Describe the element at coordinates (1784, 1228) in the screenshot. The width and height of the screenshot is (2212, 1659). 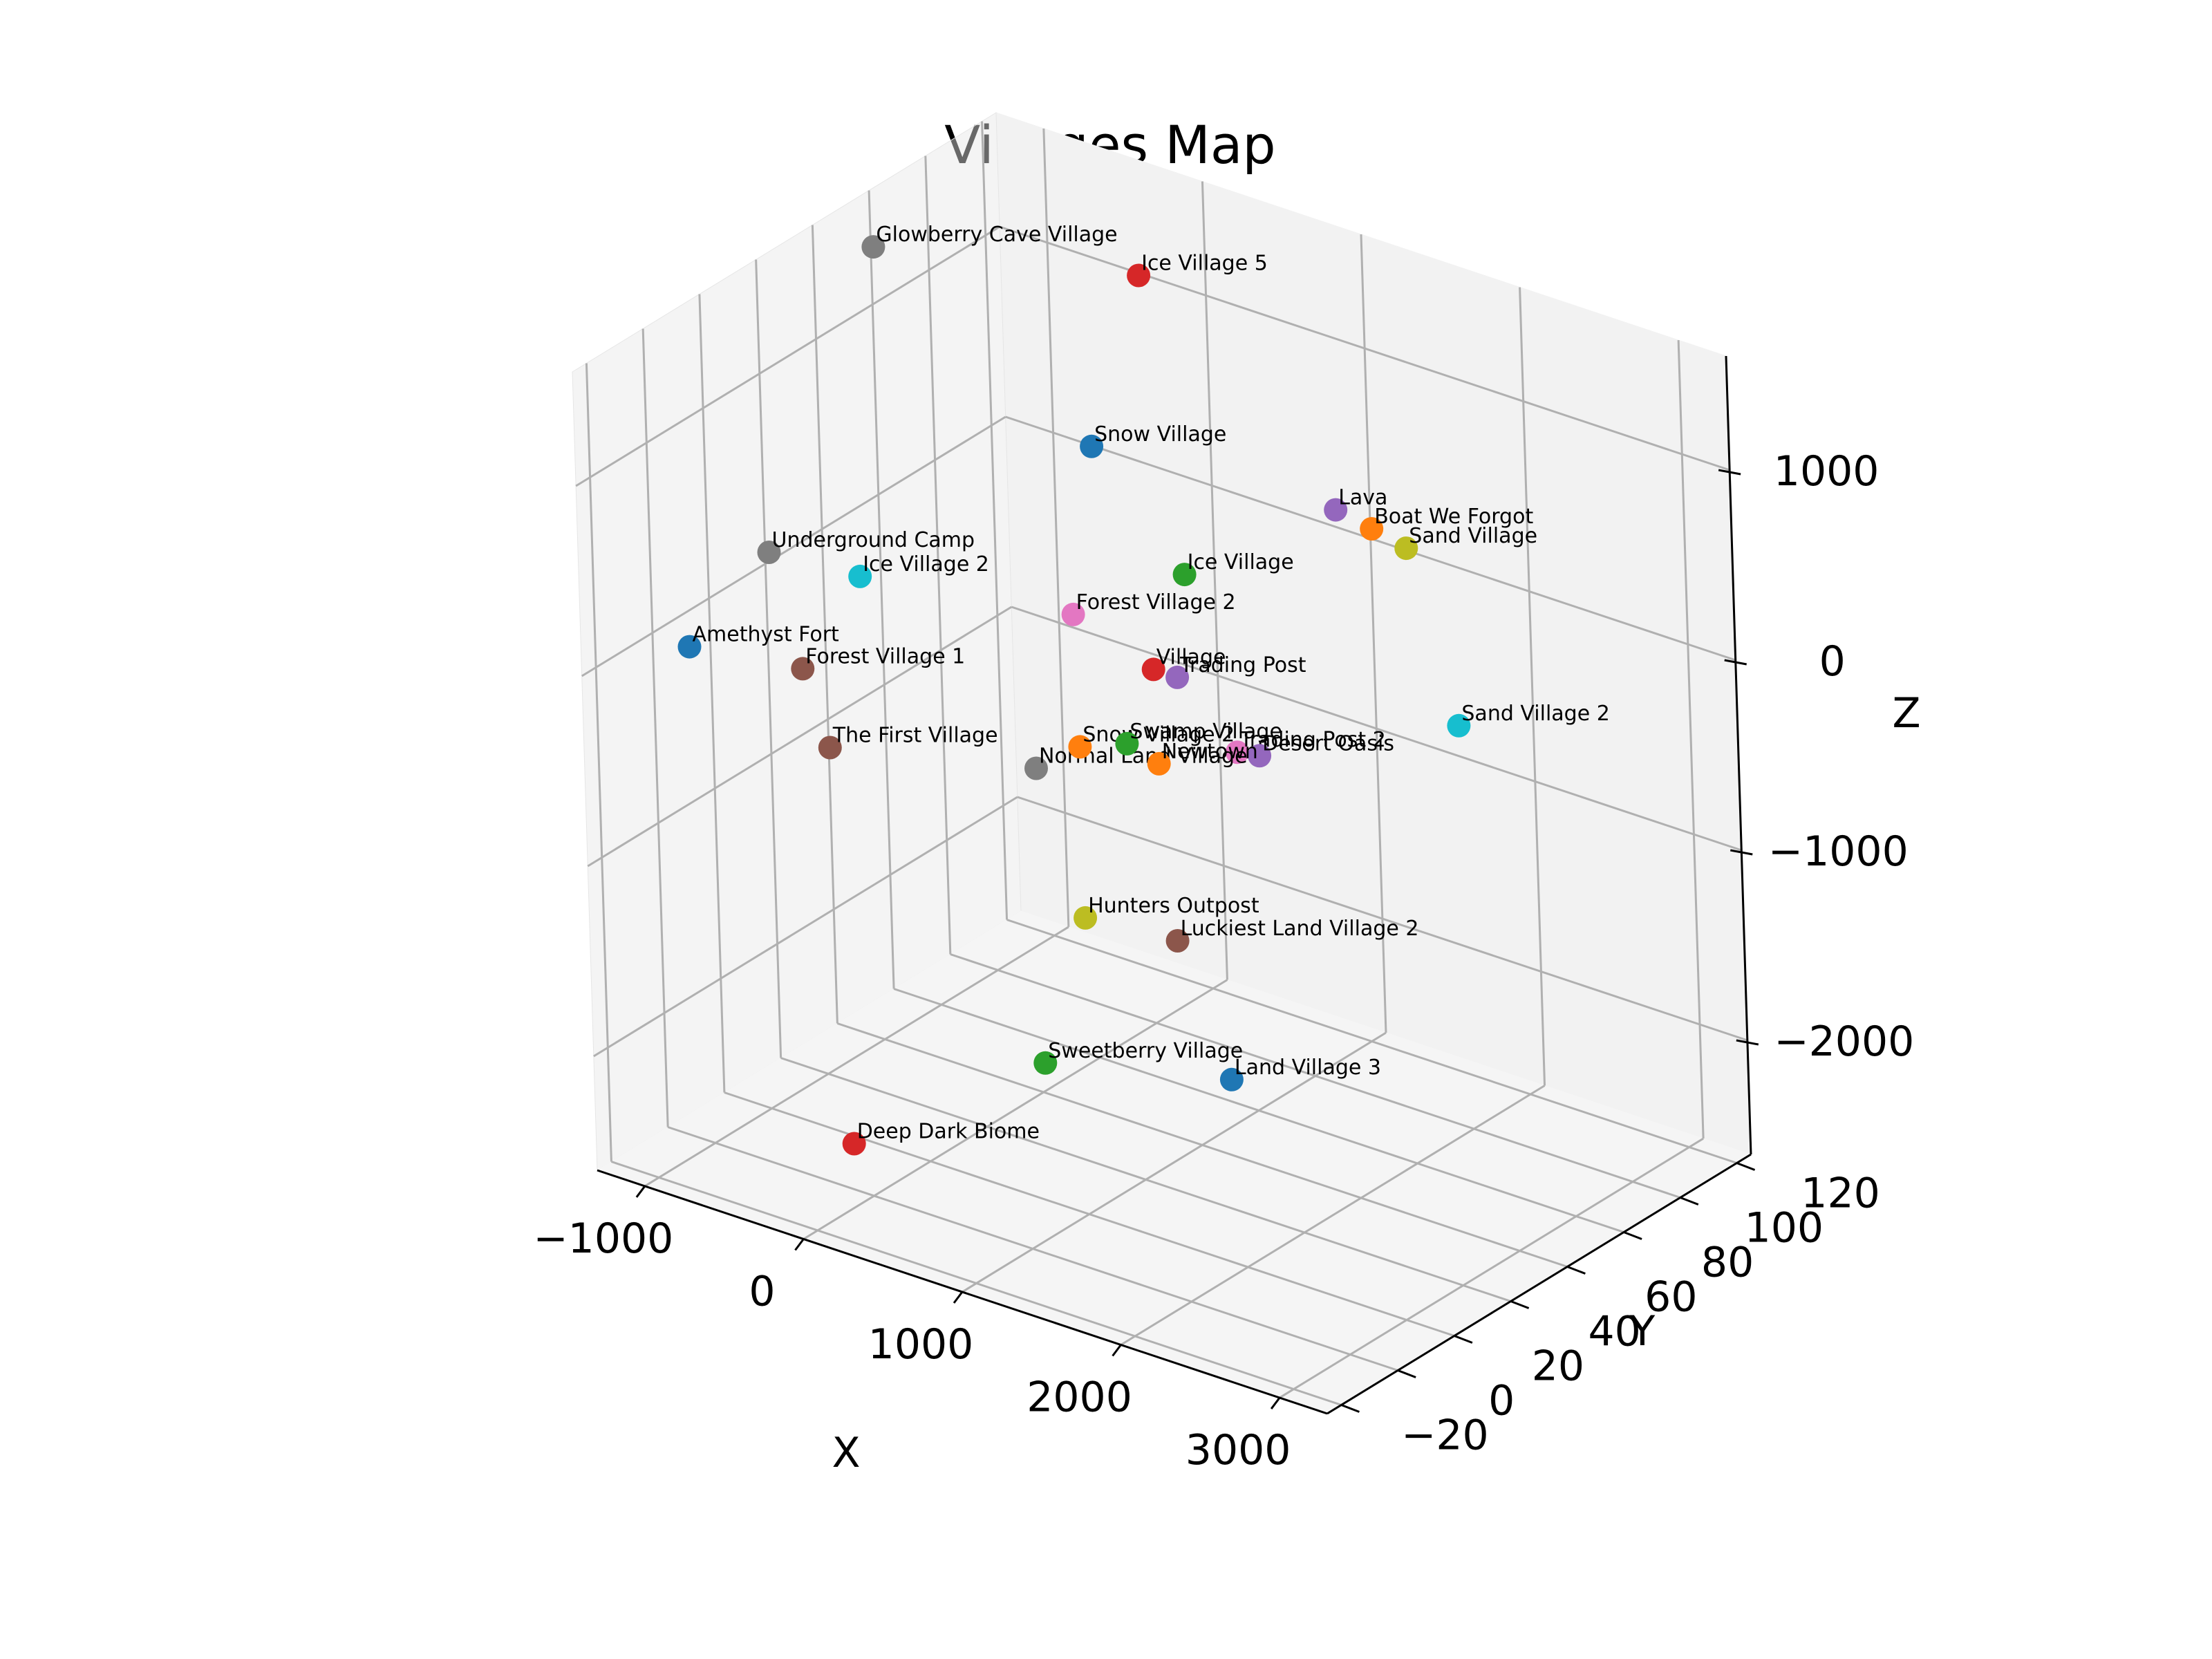
I see `y-tick-label: 100` at that location.